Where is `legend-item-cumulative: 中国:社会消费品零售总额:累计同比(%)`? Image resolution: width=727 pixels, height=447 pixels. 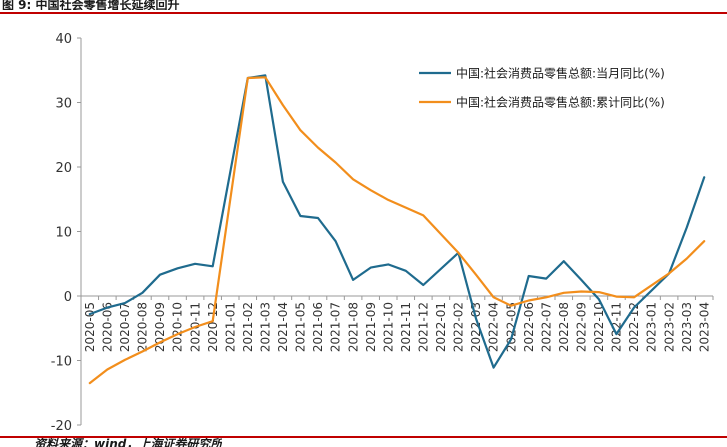
legend-item-cumulative: 中国:社会消费品零售总额:累计同比(%) is located at coordinates (542, 102).